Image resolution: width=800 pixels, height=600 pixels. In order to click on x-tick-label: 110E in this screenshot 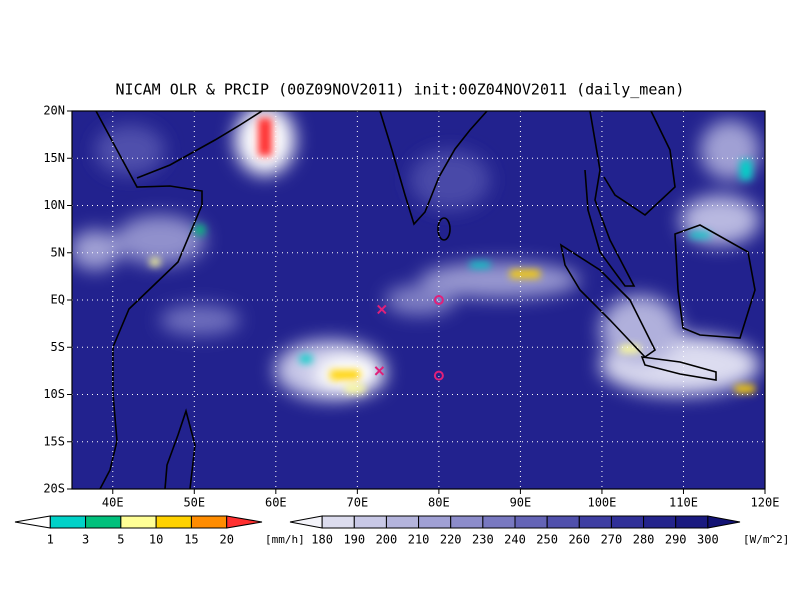, I will do `click(683, 503)`.